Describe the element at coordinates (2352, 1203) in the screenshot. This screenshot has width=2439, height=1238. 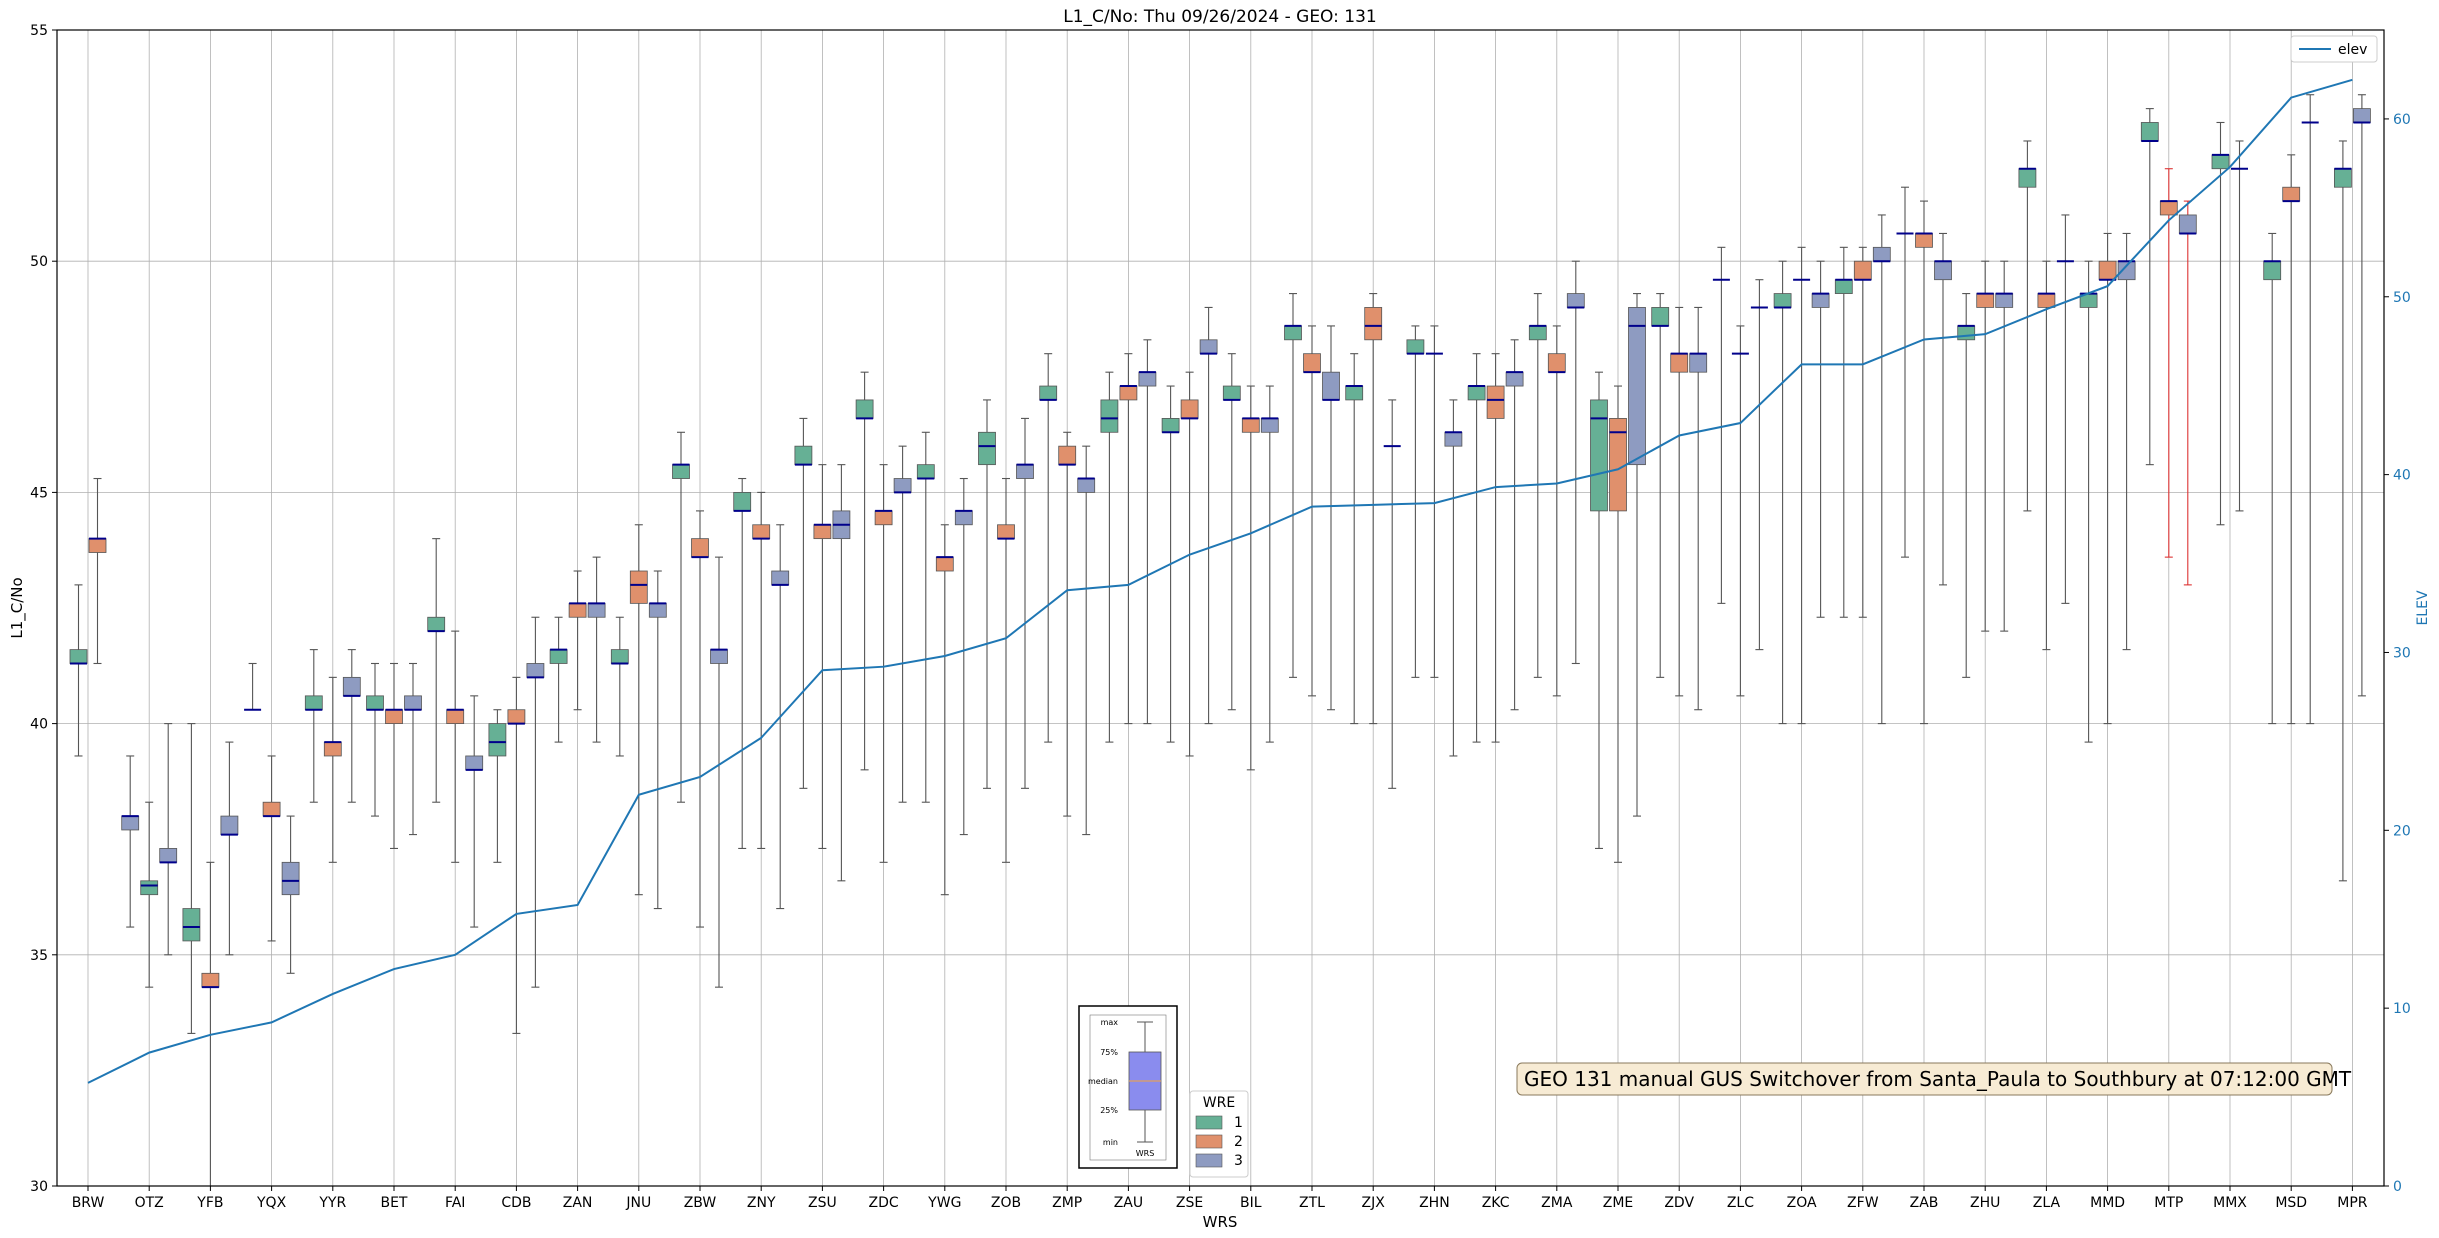
I see `x-tick-label: MPR` at that location.